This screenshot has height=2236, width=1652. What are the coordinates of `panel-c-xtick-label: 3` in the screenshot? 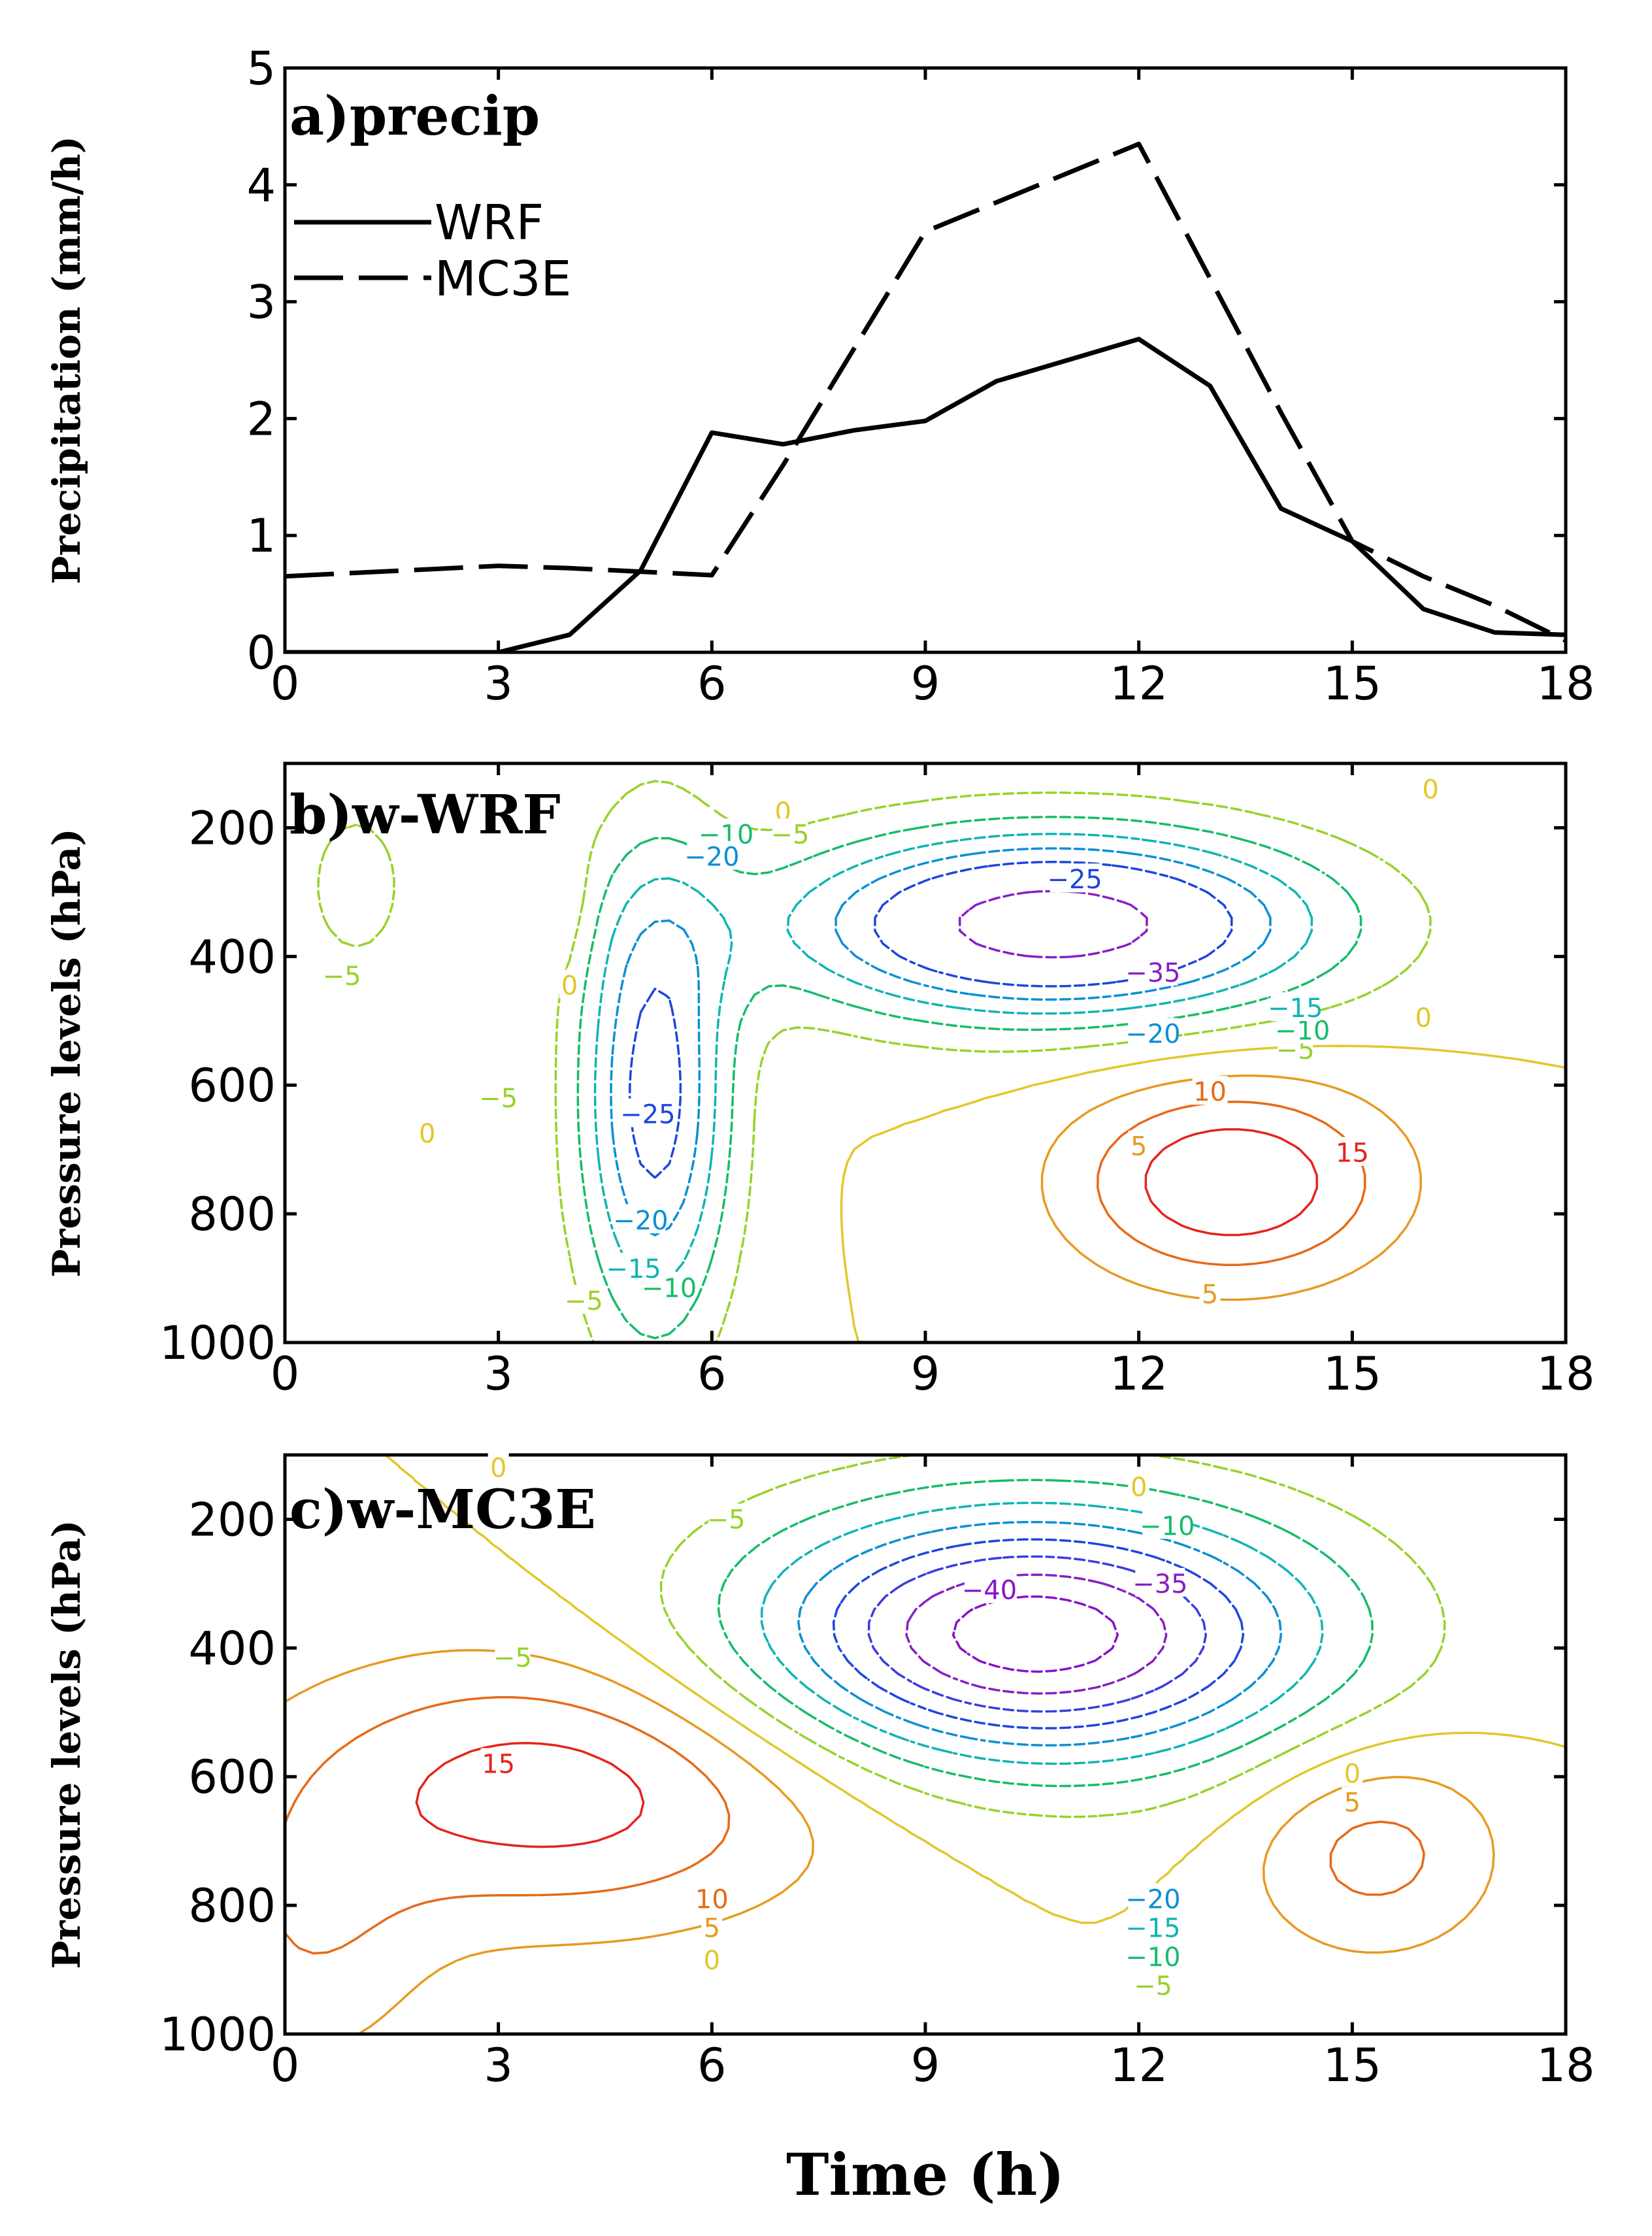 It's located at (499, 2065).